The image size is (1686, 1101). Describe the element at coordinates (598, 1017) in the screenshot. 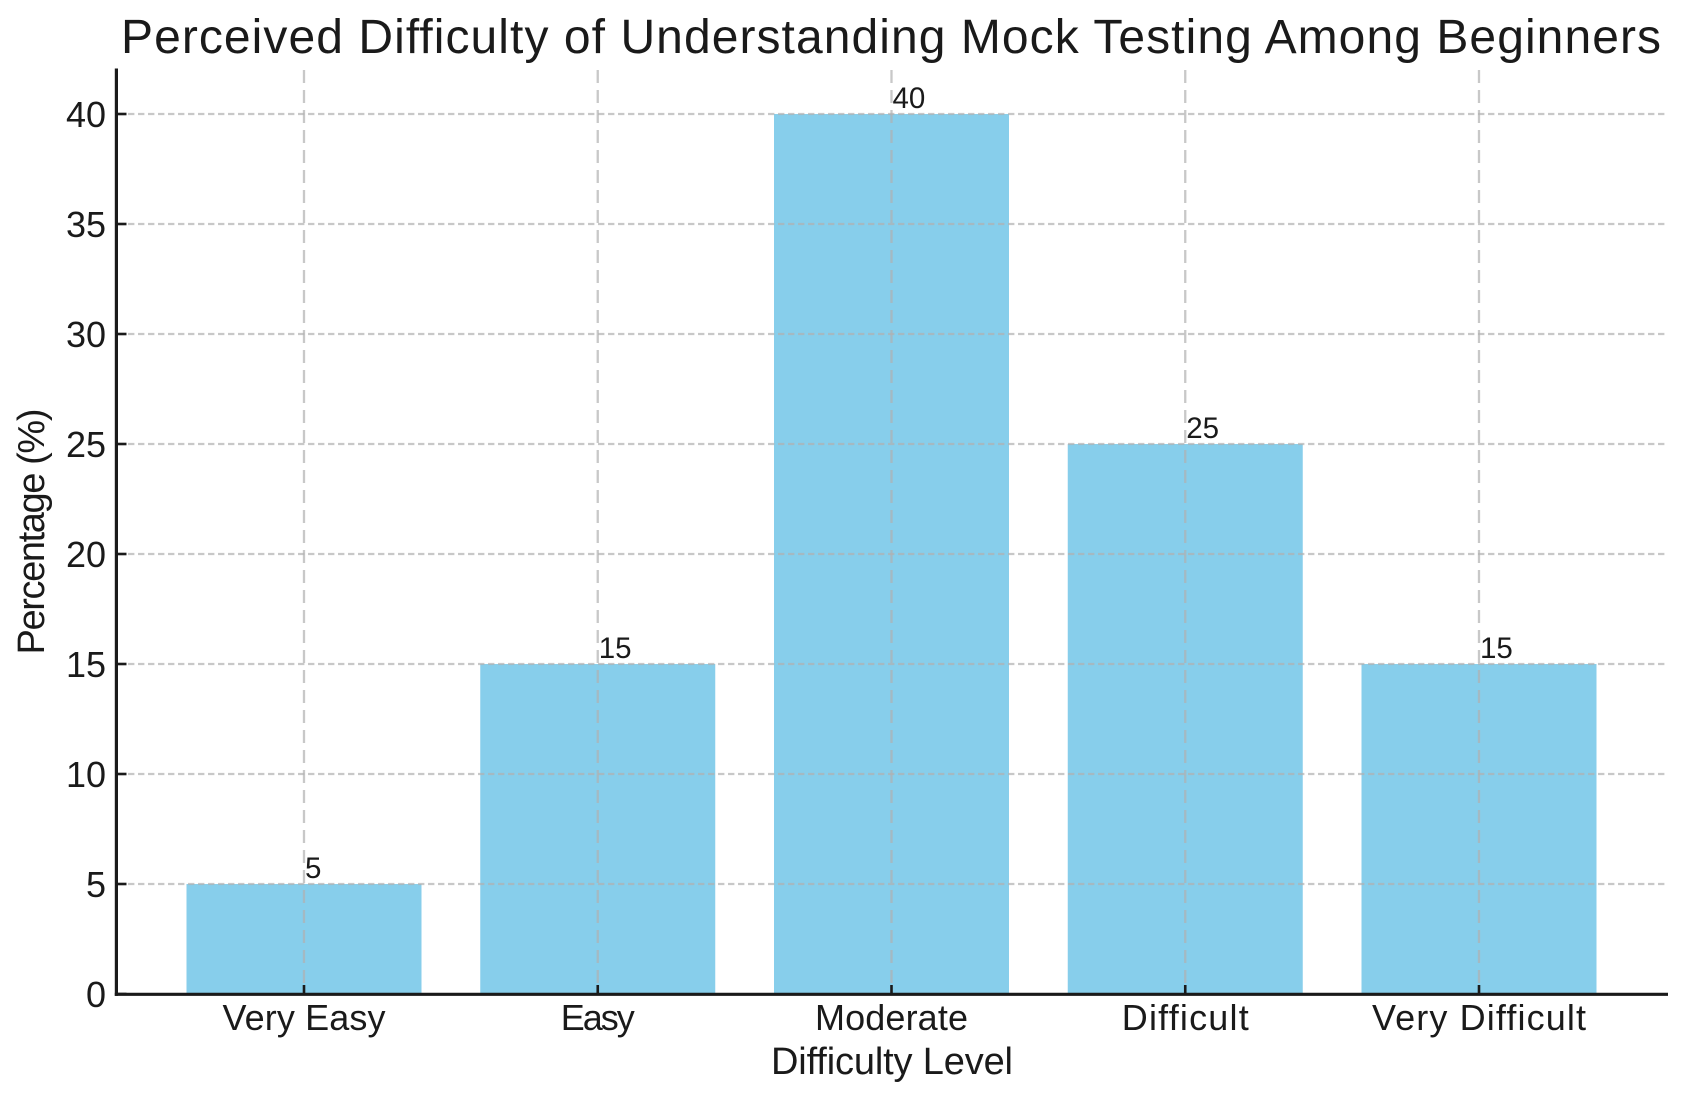

I see `svg-text: Easy` at that location.